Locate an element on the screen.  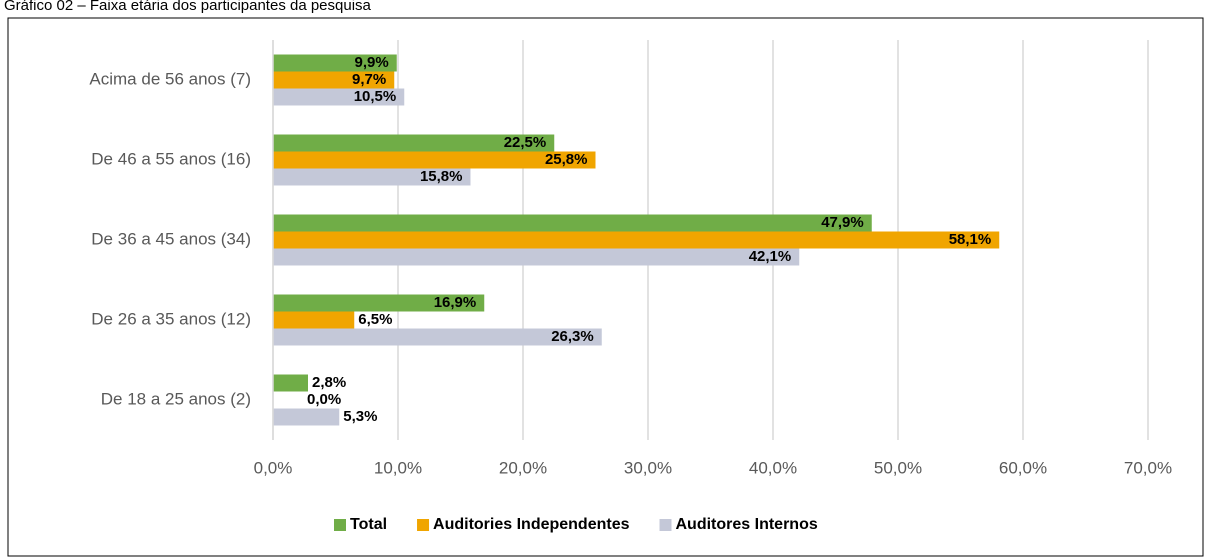
data-label: 16,9% is located at coordinates (455, 302).